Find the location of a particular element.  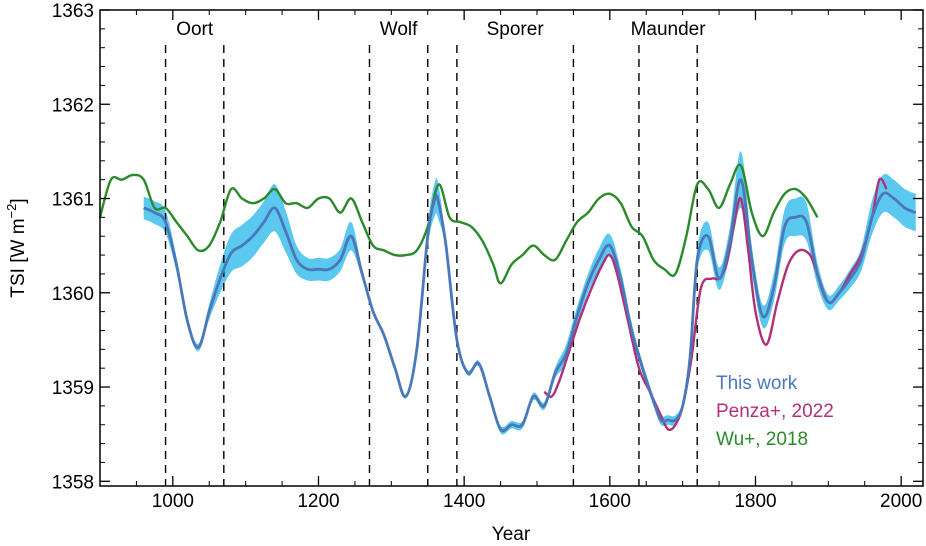

minimum-label-sporer: Sporer is located at coordinates (516, 29).